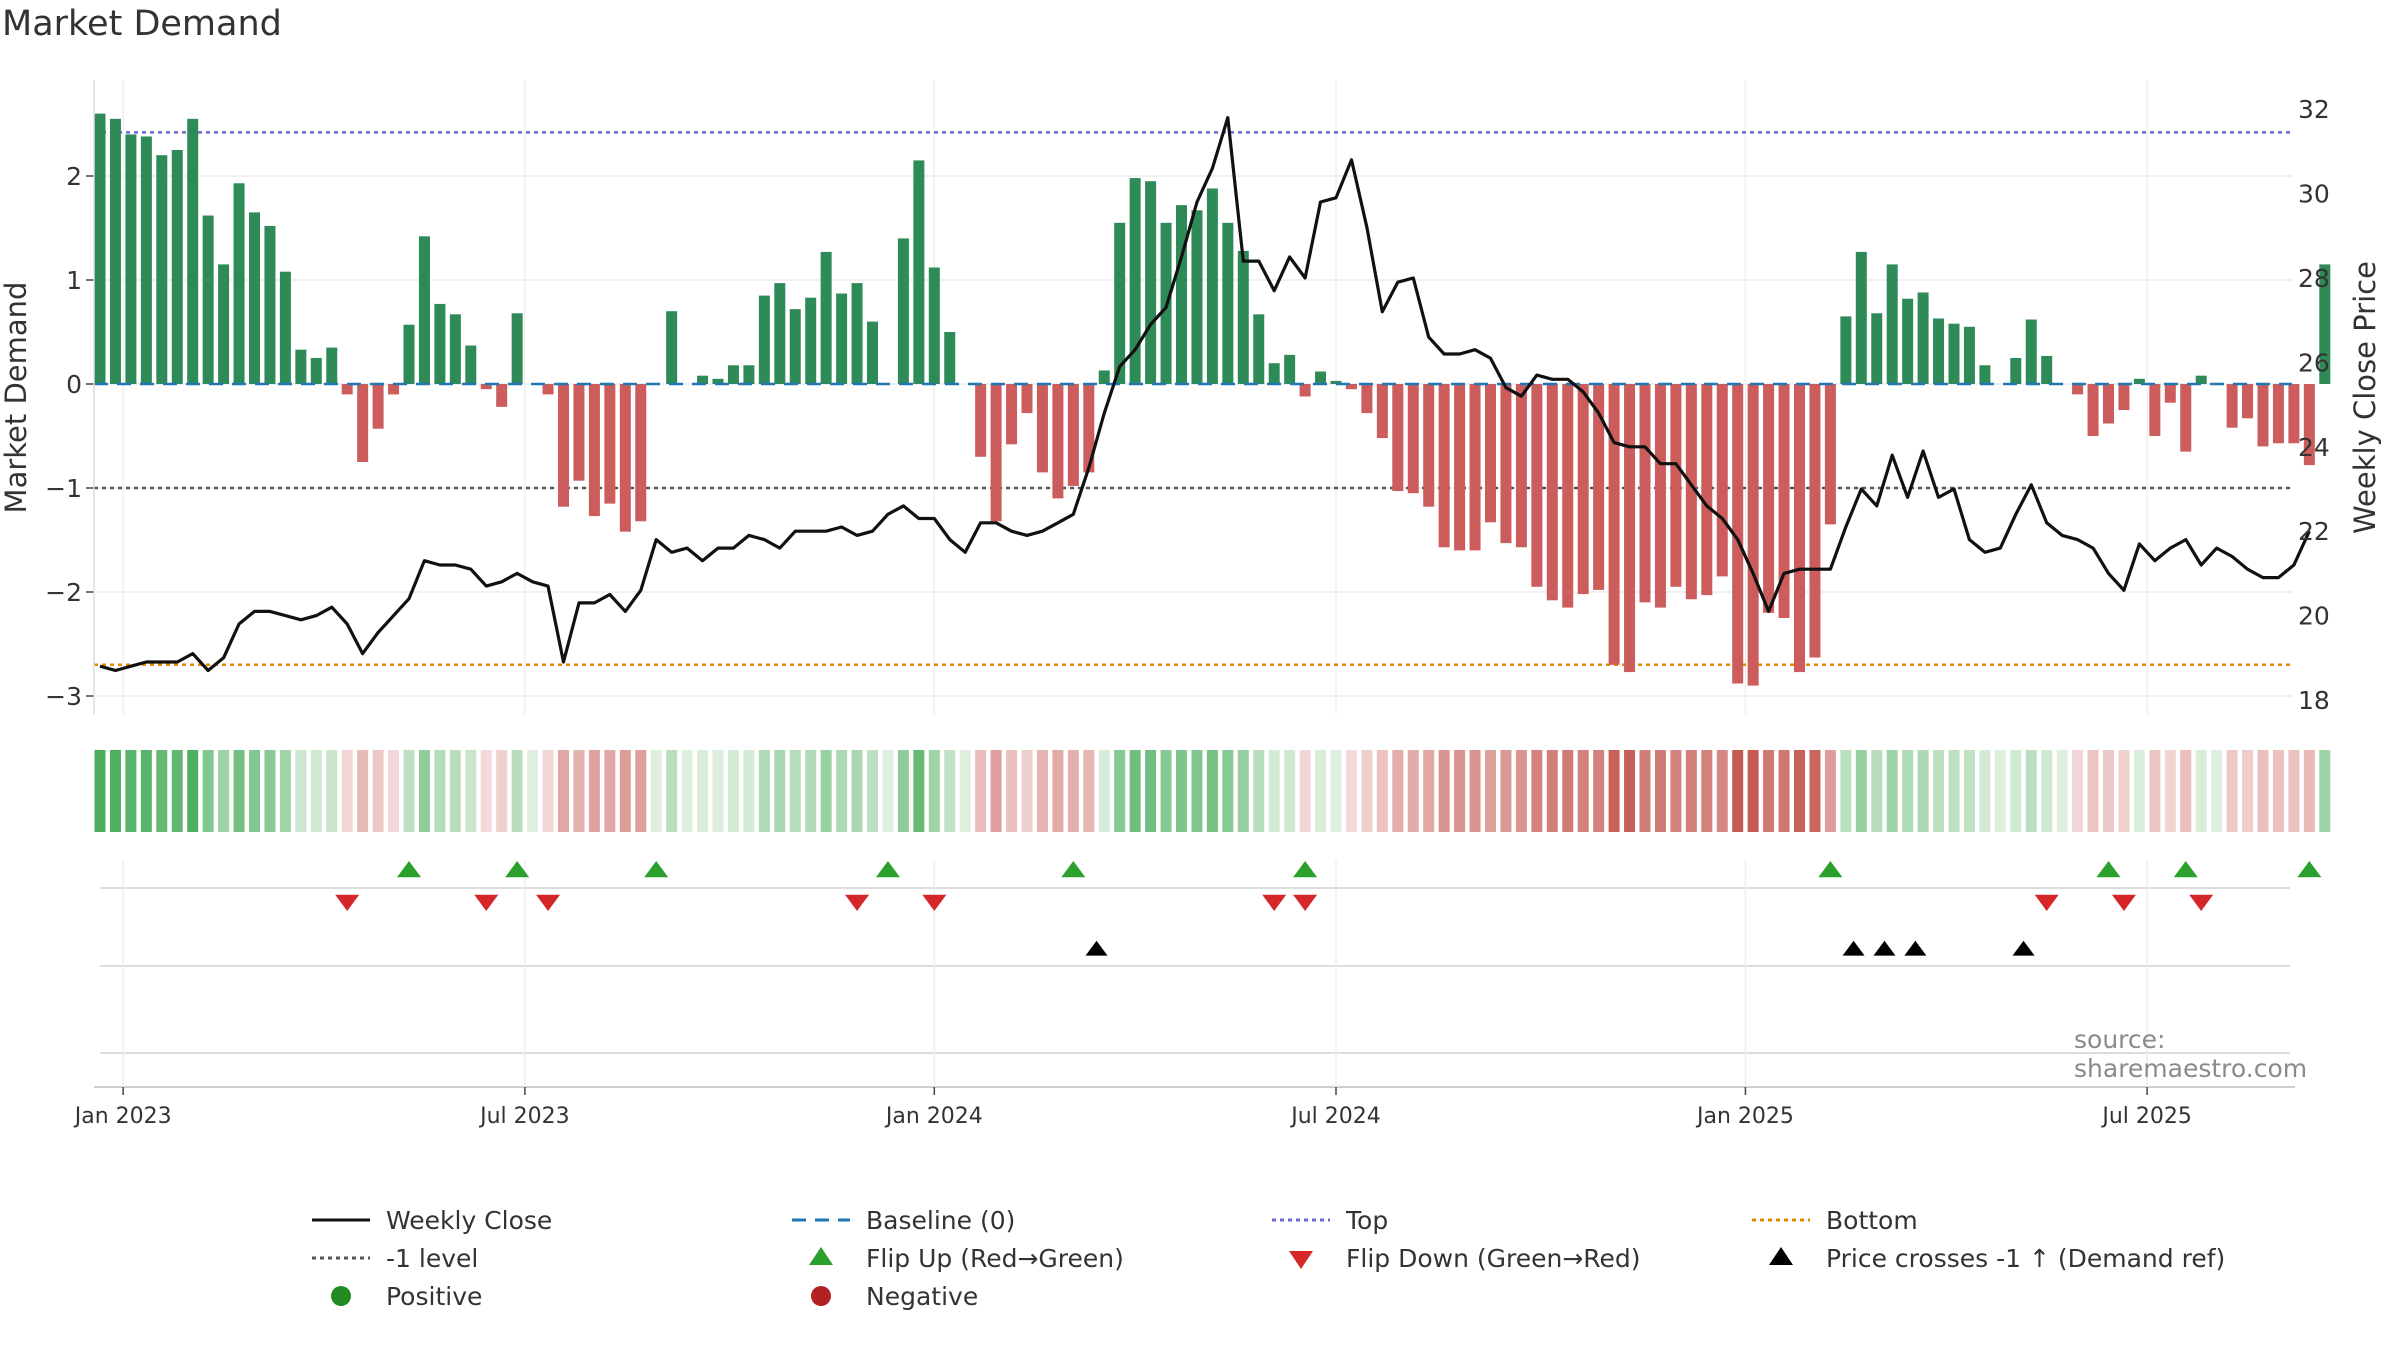  Describe the element at coordinates (1096, 948) in the screenshot. I see `price-cross-marker` at that location.